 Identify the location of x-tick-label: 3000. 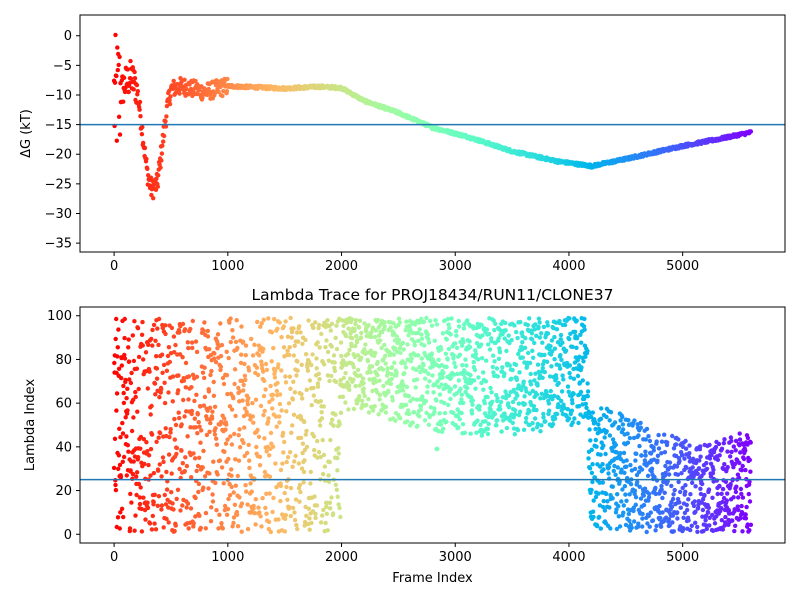
(455, 557).